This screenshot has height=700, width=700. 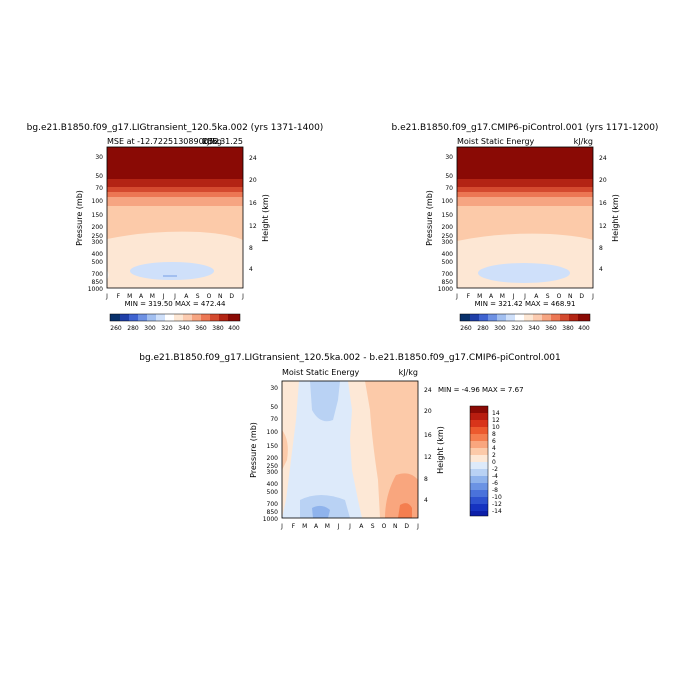 What do you see at coordinates (222, 141) in the screenshot?
I see `panel-subtitle-extra: 235.31.25` at bounding box center [222, 141].